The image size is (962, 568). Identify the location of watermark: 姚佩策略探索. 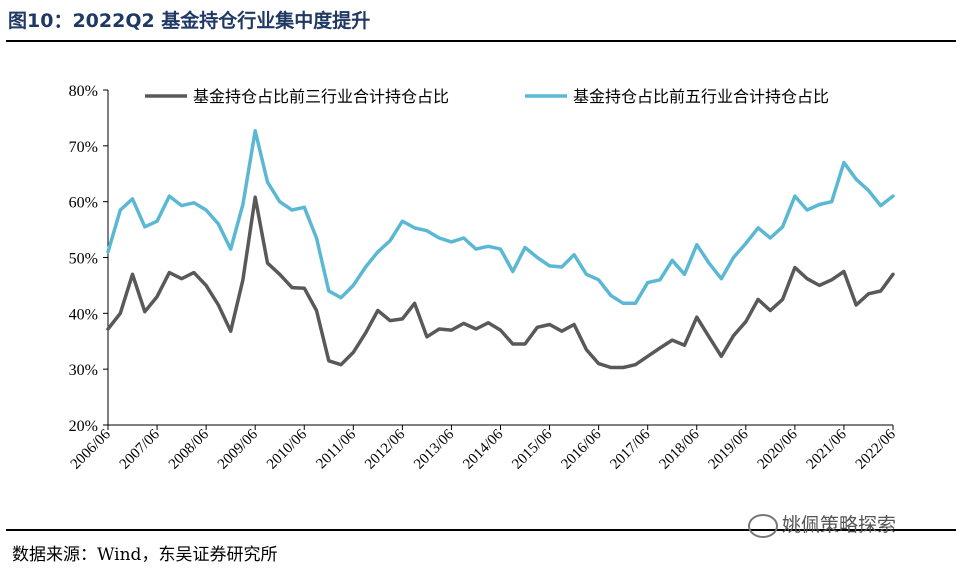
(822, 524).